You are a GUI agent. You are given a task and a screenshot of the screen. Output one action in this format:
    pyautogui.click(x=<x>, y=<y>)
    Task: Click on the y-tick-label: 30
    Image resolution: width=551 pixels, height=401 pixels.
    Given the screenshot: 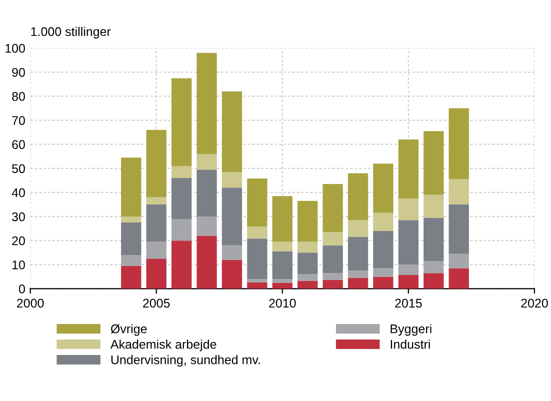 What is the action you would take?
    pyautogui.click(x=18, y=217)
    